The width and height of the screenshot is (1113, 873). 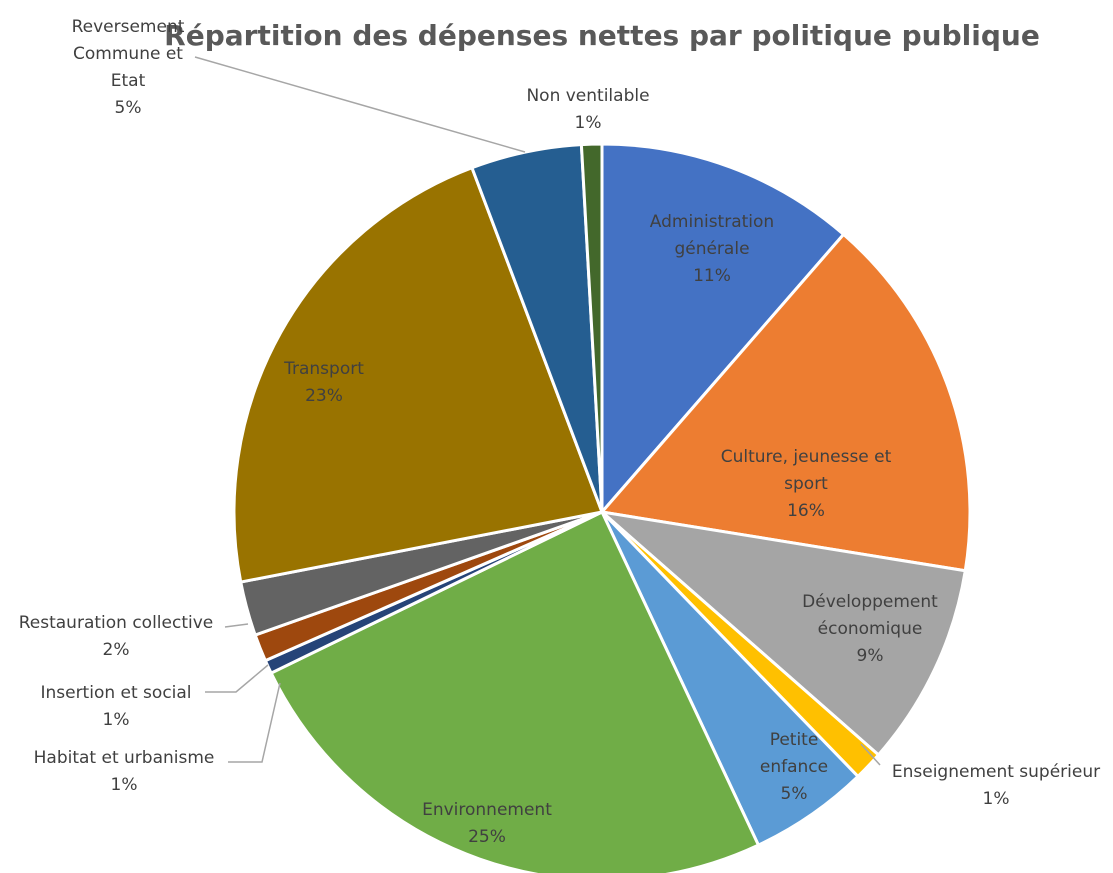 I want to click on slice-name: Développement, so click(x=870, y=602).